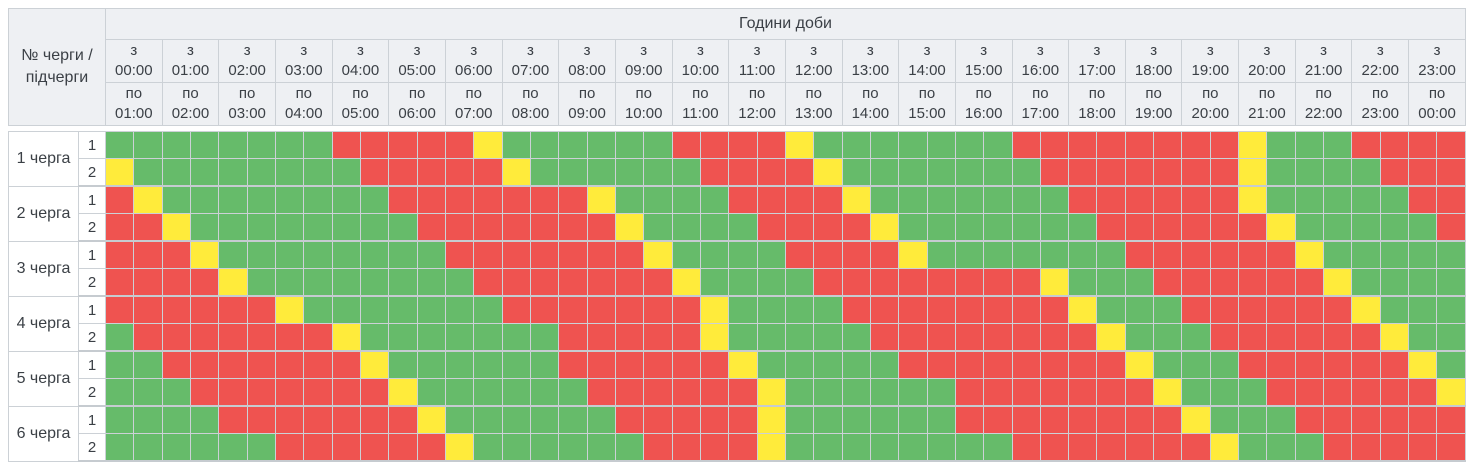 This screenshot has width=1471, height=466. I want to click on schedule-row: 5 черга 1, so click(737, 378).